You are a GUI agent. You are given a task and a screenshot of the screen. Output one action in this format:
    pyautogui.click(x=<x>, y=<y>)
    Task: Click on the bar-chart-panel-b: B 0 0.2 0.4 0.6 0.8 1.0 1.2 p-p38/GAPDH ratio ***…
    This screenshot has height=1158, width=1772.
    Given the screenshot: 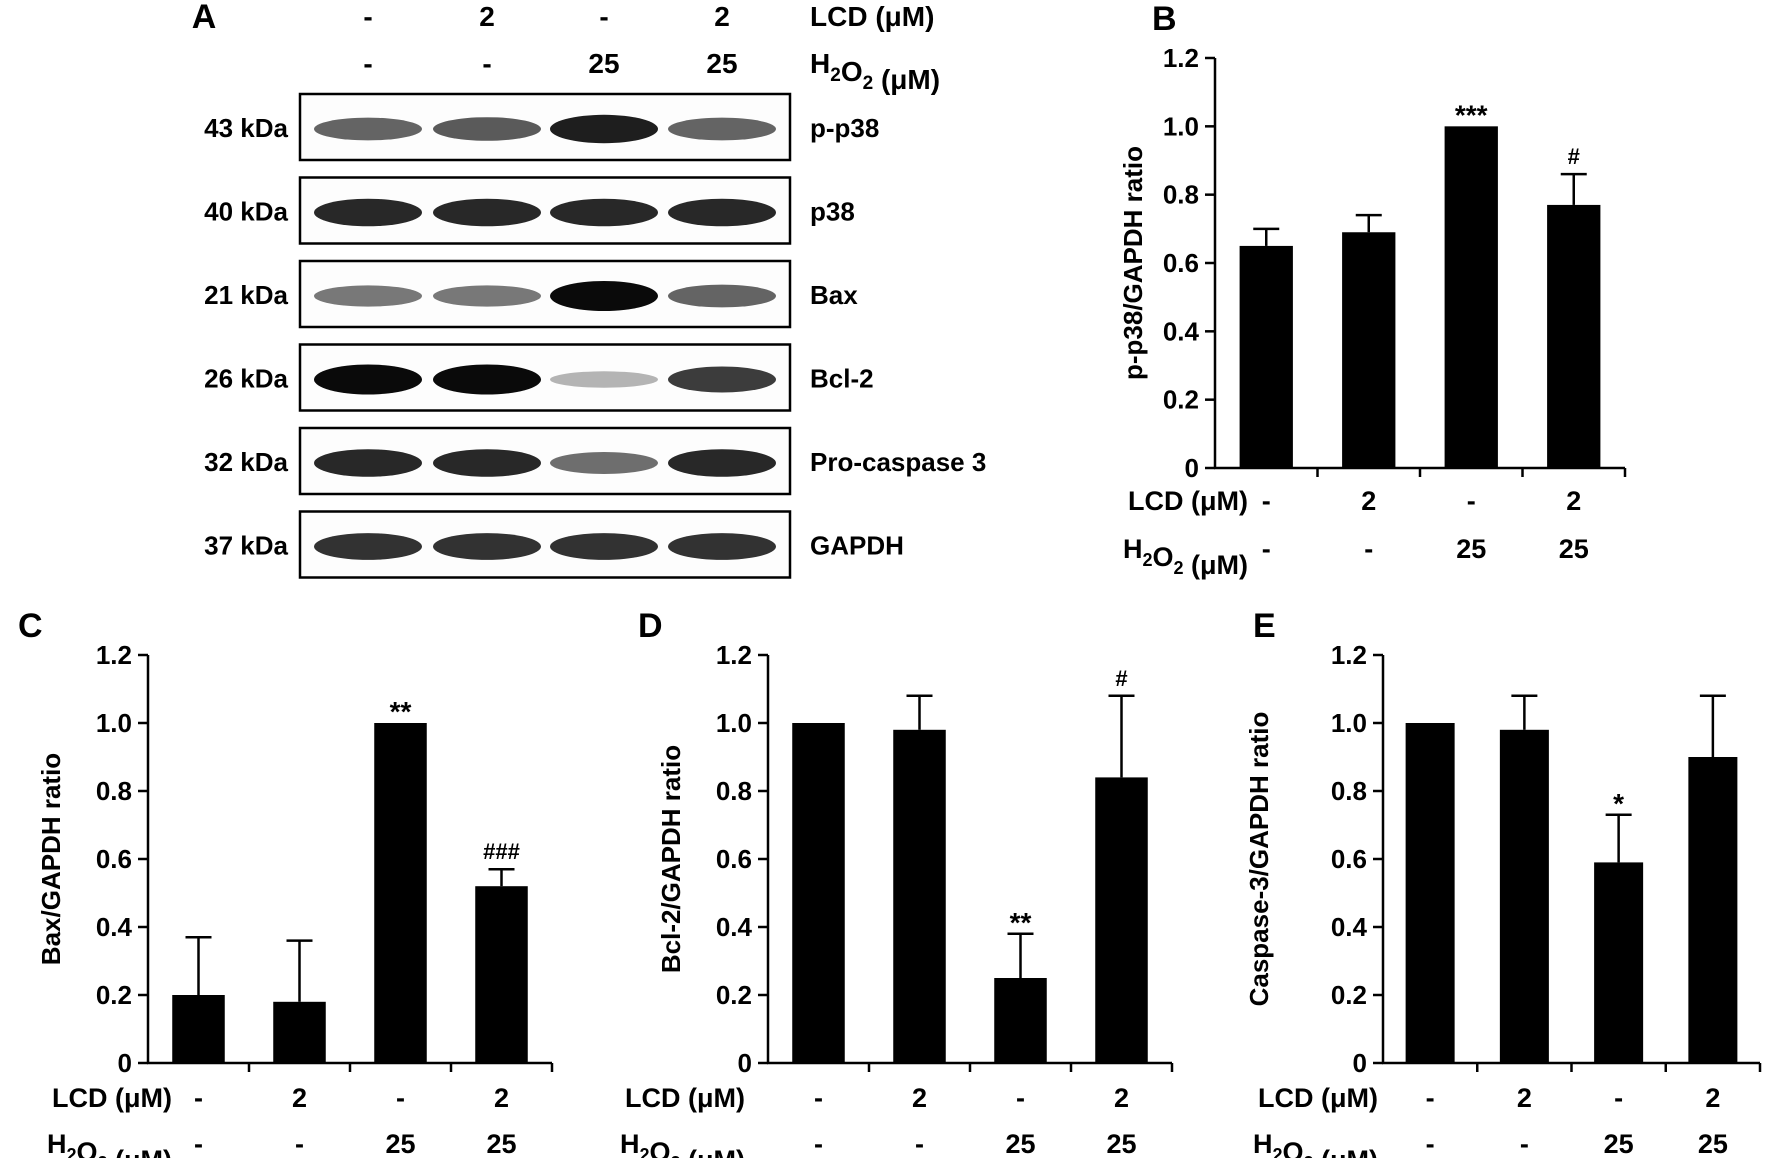 What is the action you would take?
    pyautogui.click(x=1372, y=290)
    